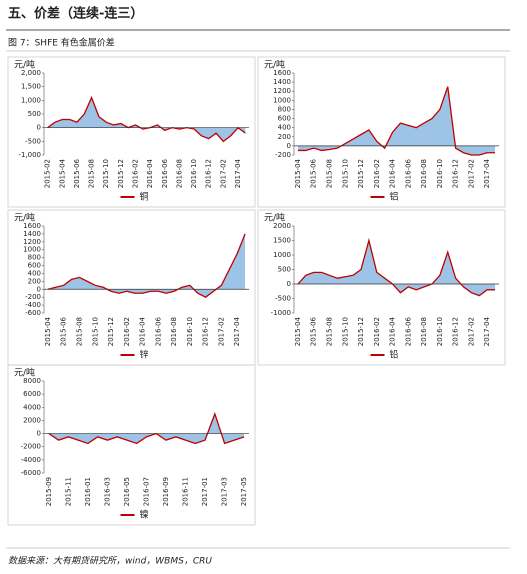 This screenshot has height=574, width=527. What do you see at coordinates (31, 447) in the screenshot?
I see `y-tick-label: -2000` at bounding box center [31, 447].